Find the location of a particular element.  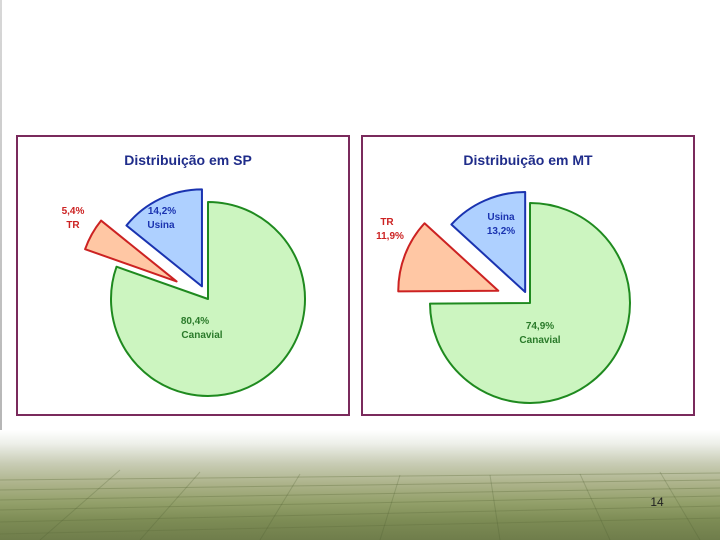

slide-number: 14 is located at coordinates (657, 502).